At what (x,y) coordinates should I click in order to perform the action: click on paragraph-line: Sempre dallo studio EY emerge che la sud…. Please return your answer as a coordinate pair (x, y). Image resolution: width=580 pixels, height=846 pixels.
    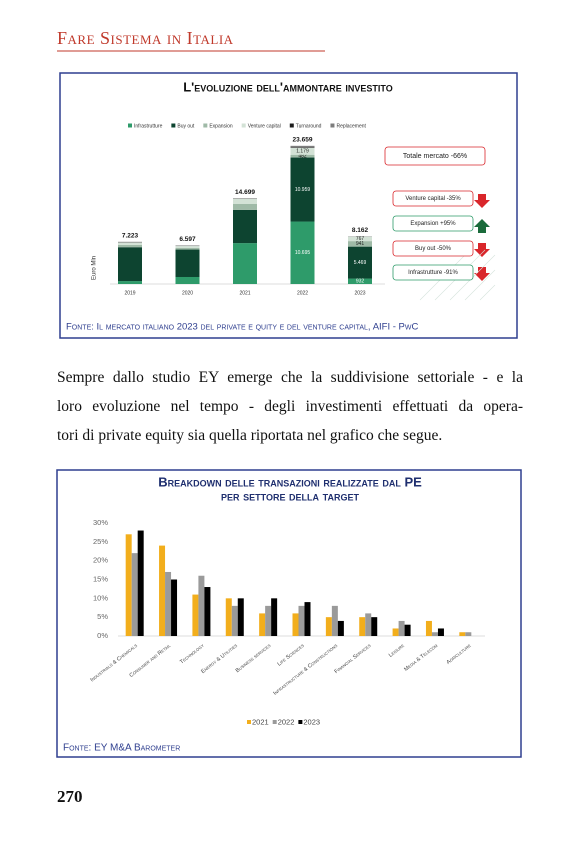
    Looking at the image, I should click on (290, 377).